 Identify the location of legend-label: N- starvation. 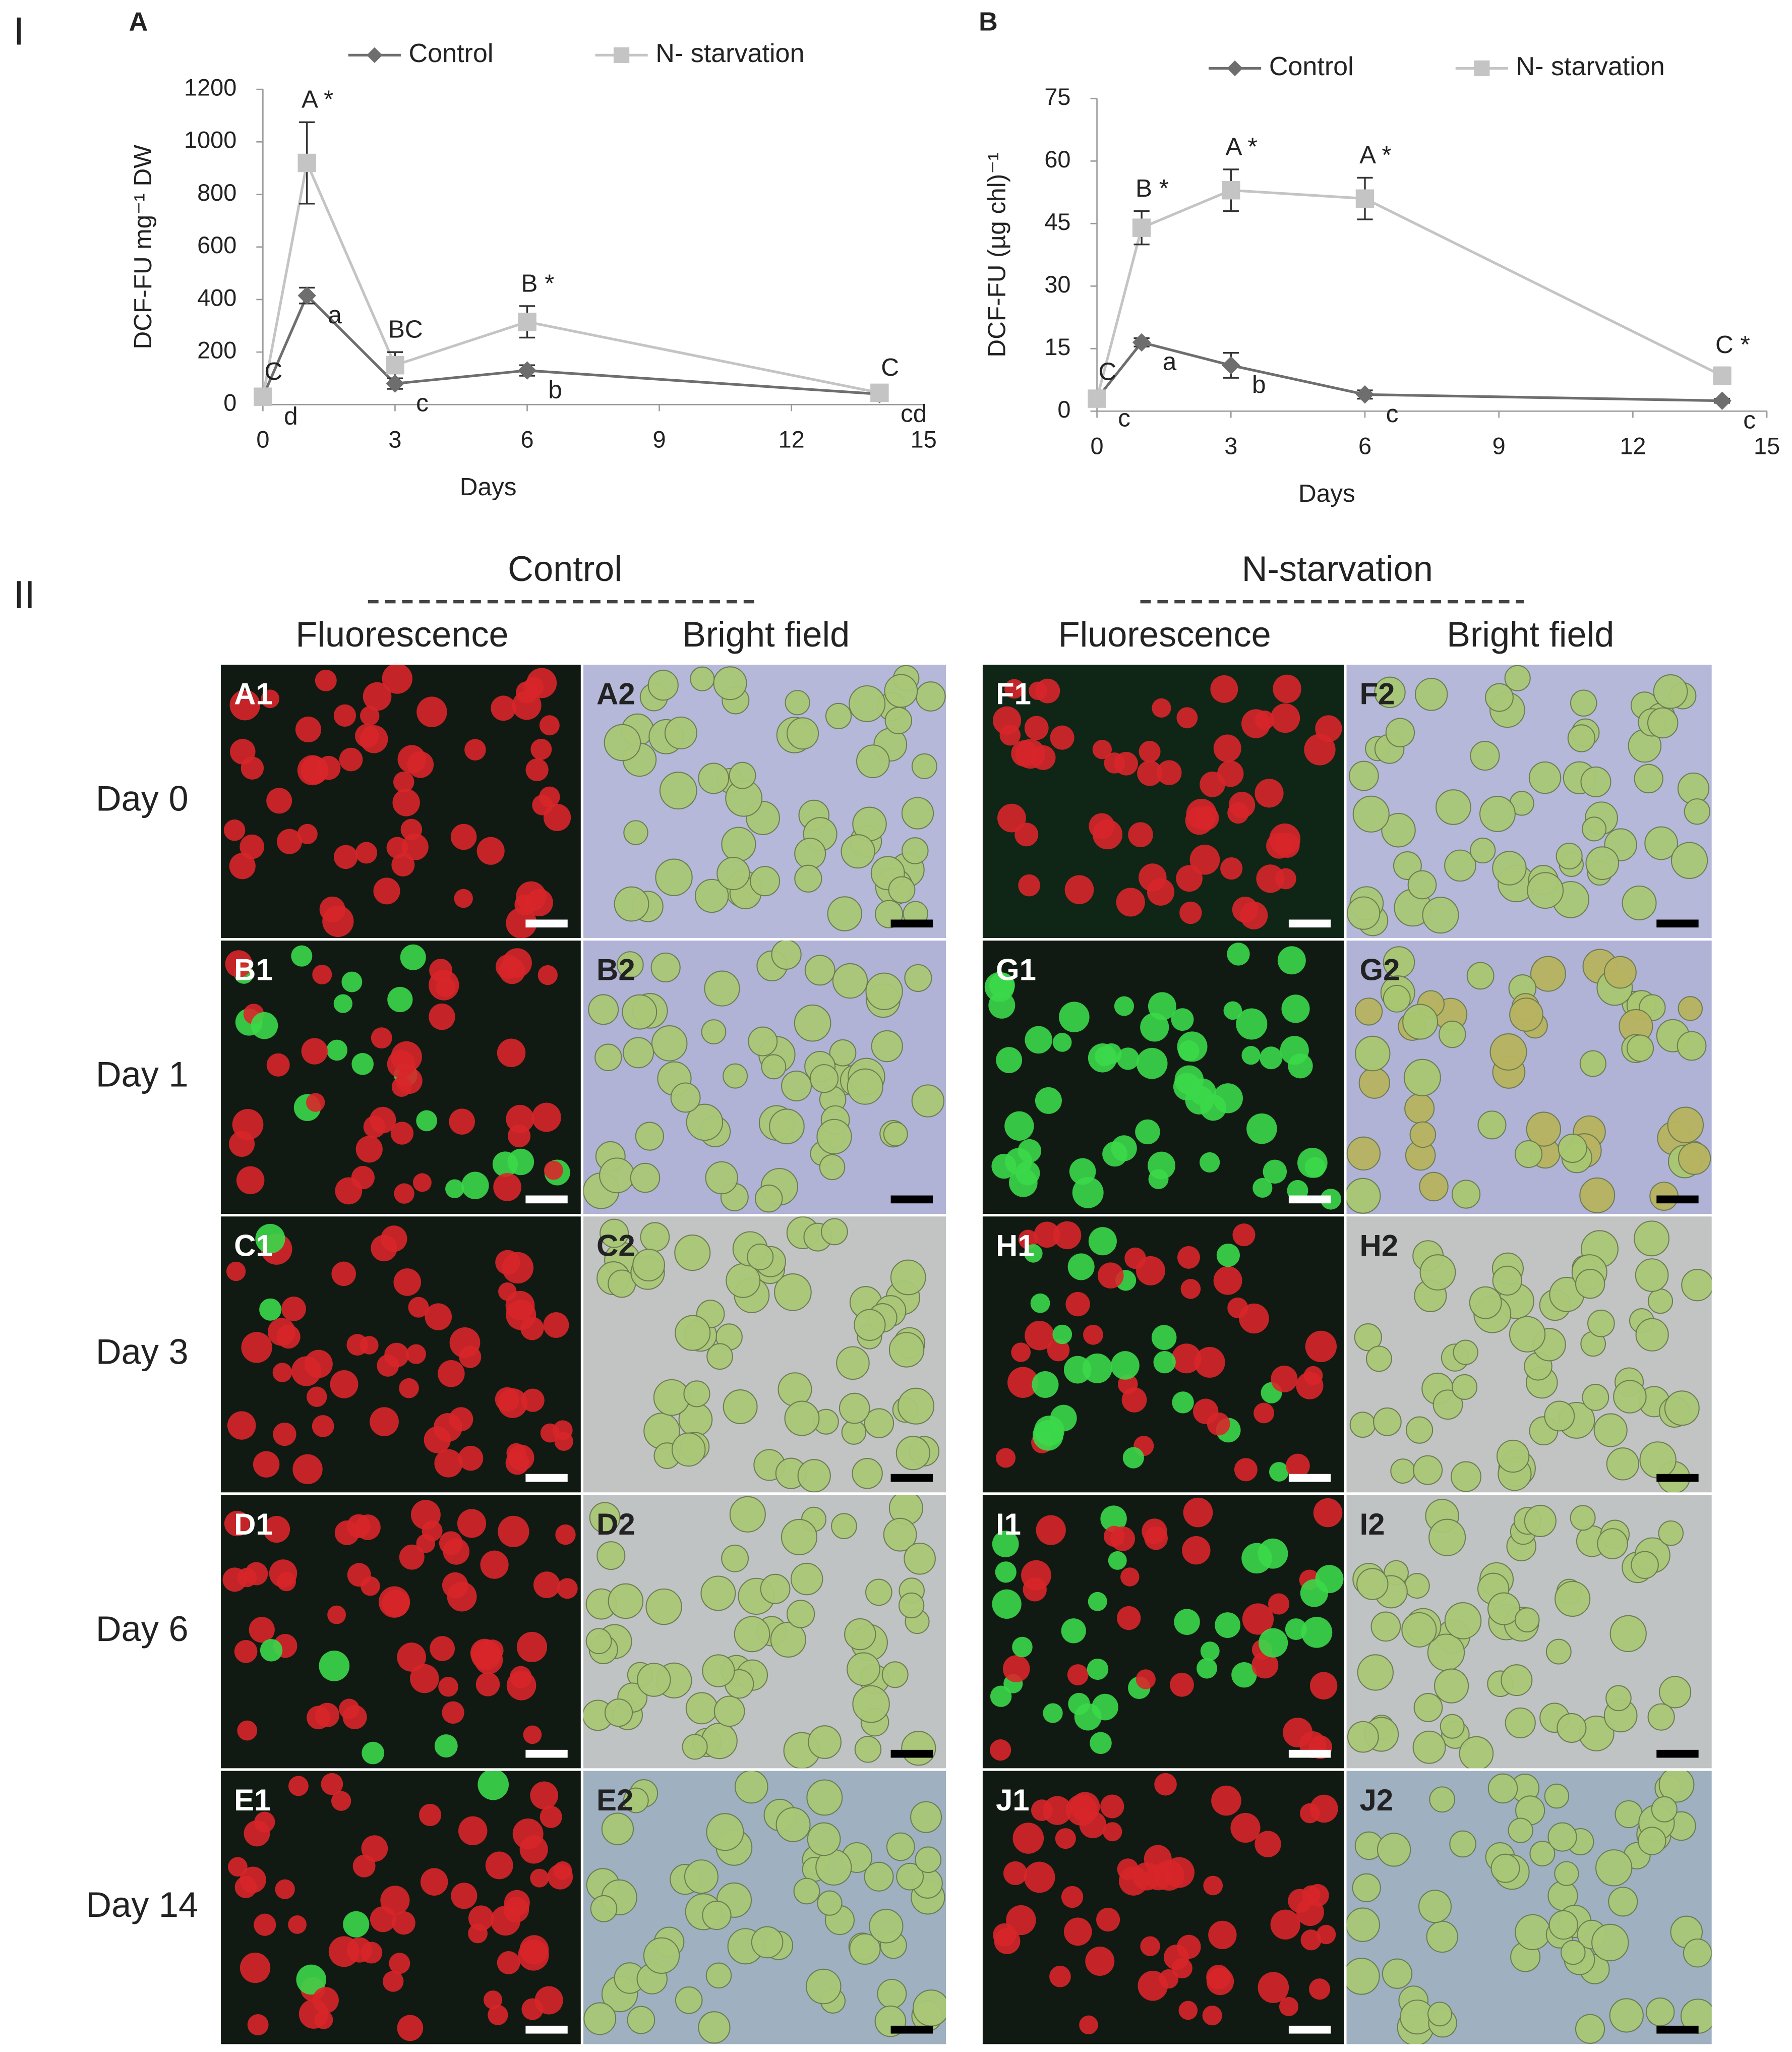
(1590, 66).